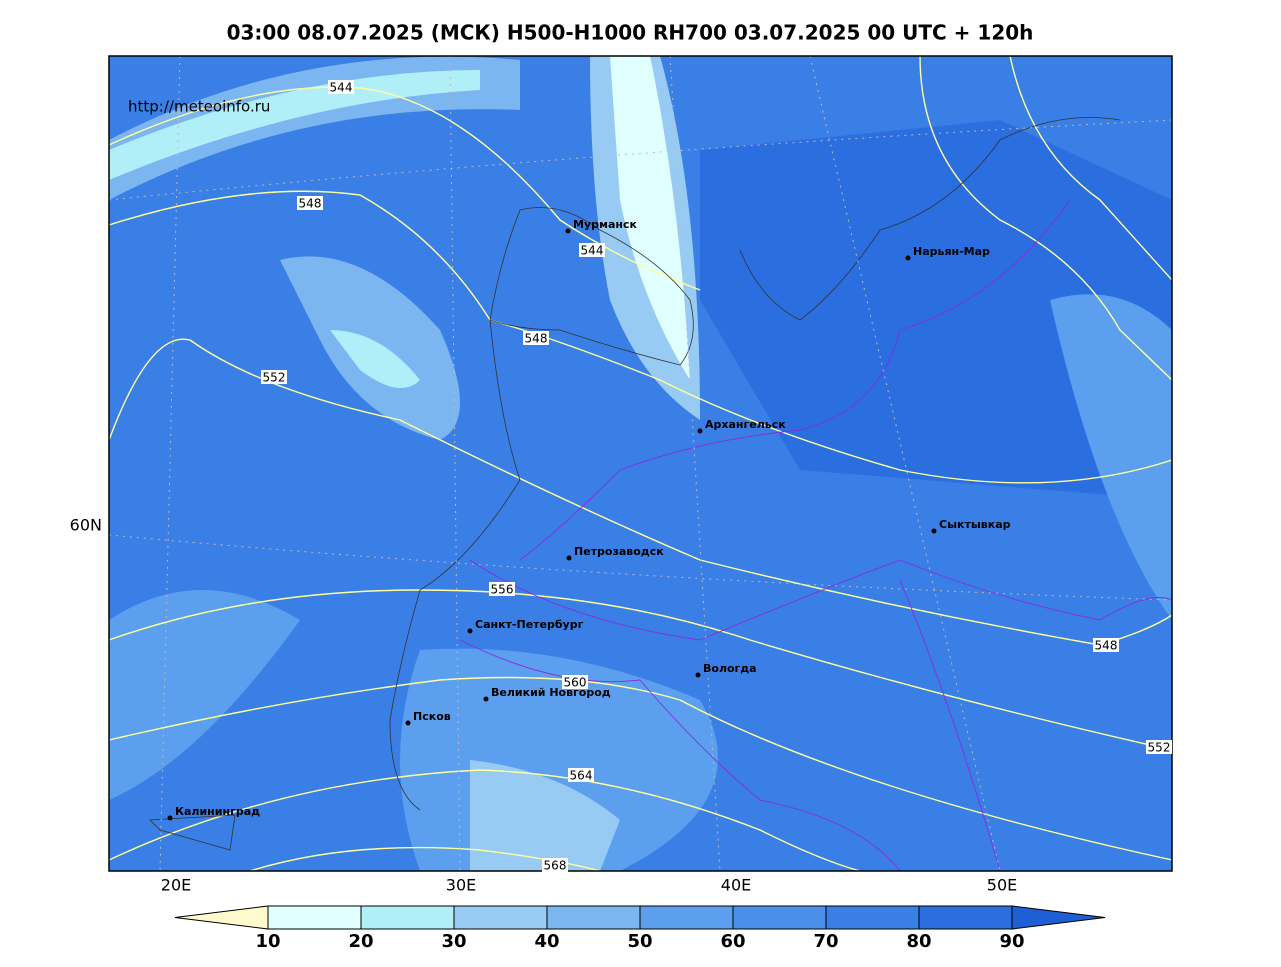 The width and height of the screenshot is (1281, 967). I want to click on city-label: Калининград, so click(217, 811).